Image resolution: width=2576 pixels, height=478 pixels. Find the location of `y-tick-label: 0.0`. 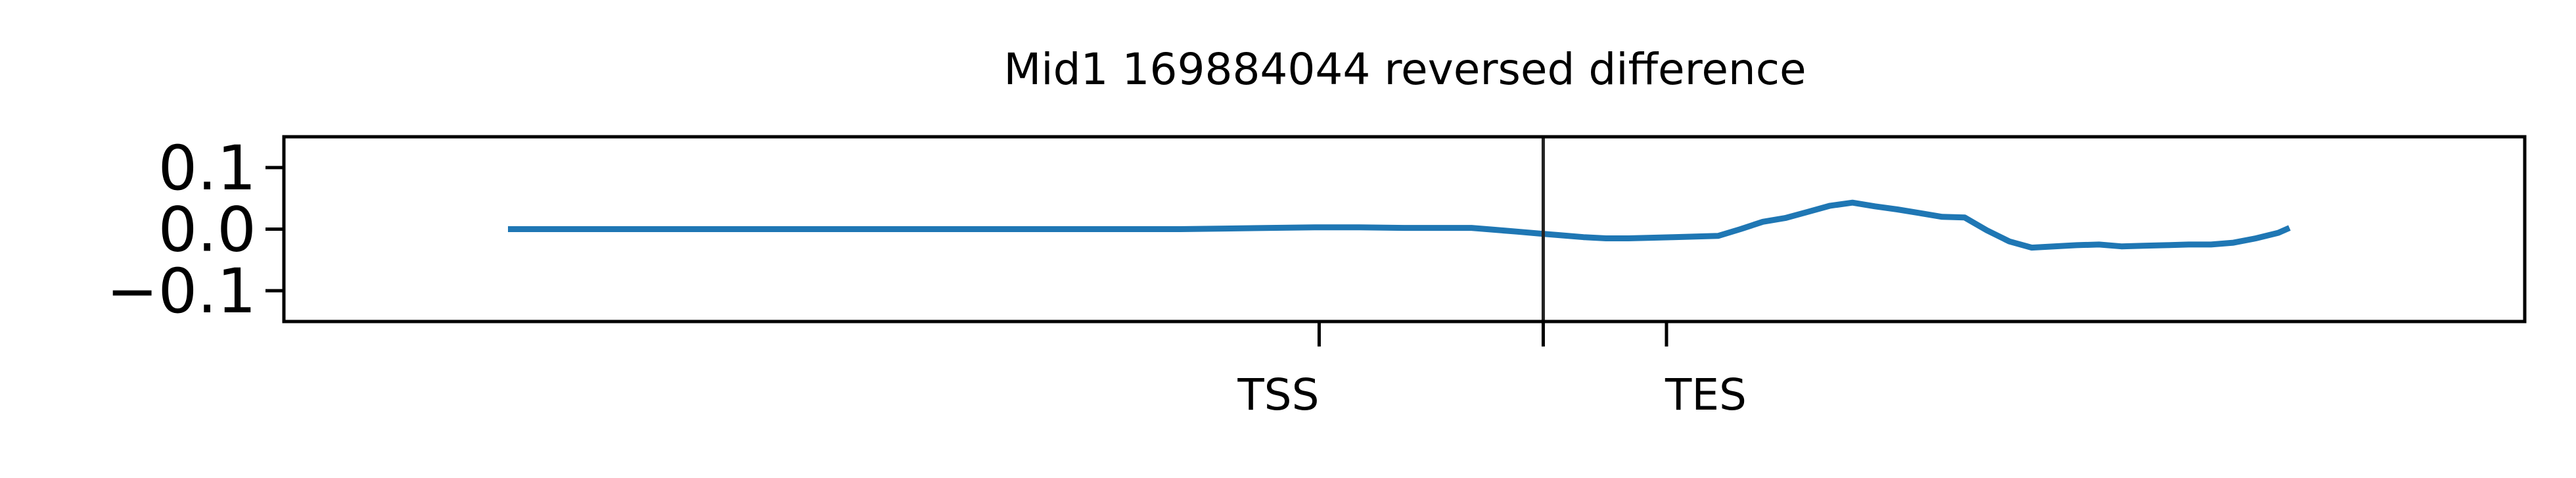

y-tick-label: 0.0 is located at coordinates (208, 230).